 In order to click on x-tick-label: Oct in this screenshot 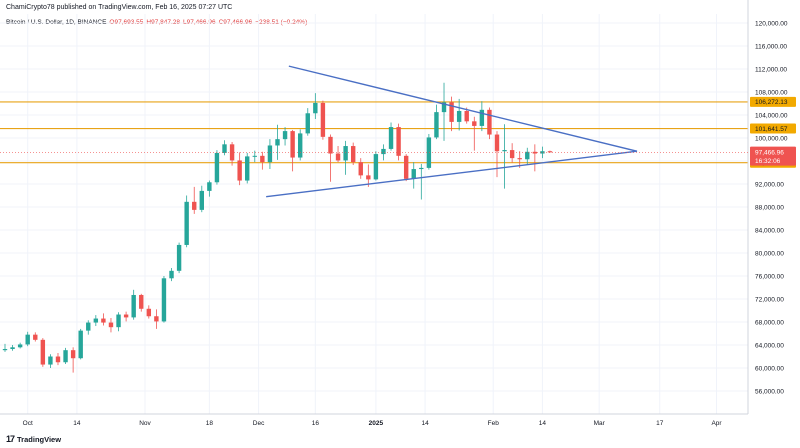, I will do `click(28, 423)`.